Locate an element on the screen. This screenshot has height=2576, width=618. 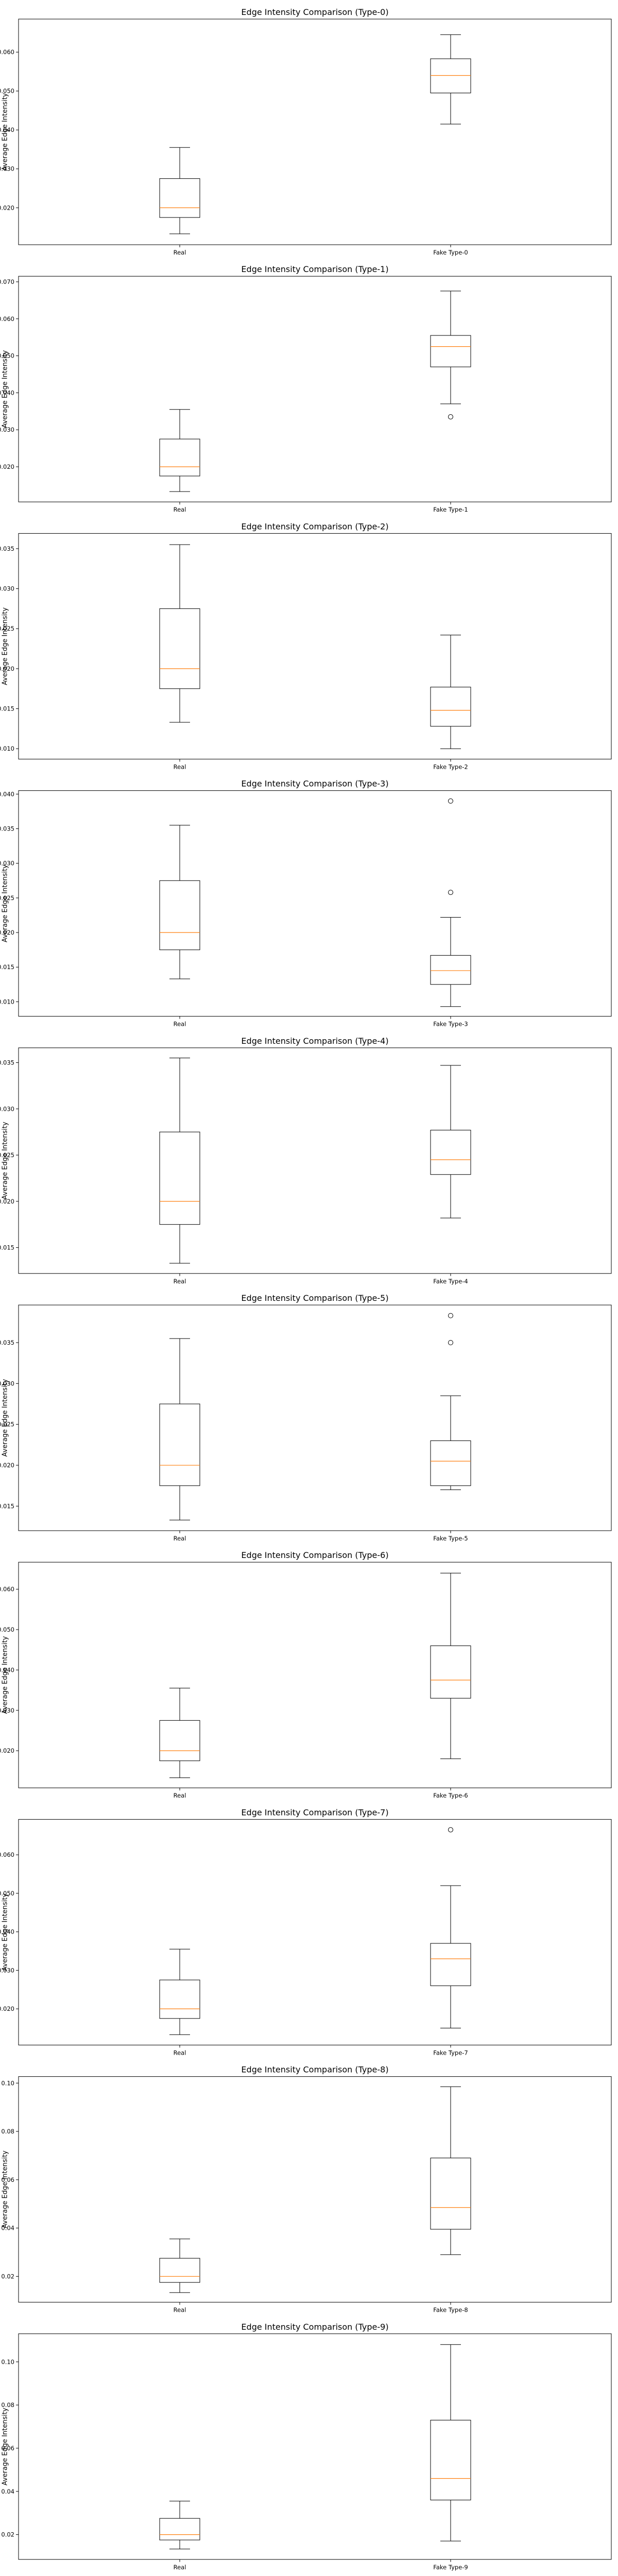
x-tick-label: Fake Type-9 is located at coordinates (451, 2567).